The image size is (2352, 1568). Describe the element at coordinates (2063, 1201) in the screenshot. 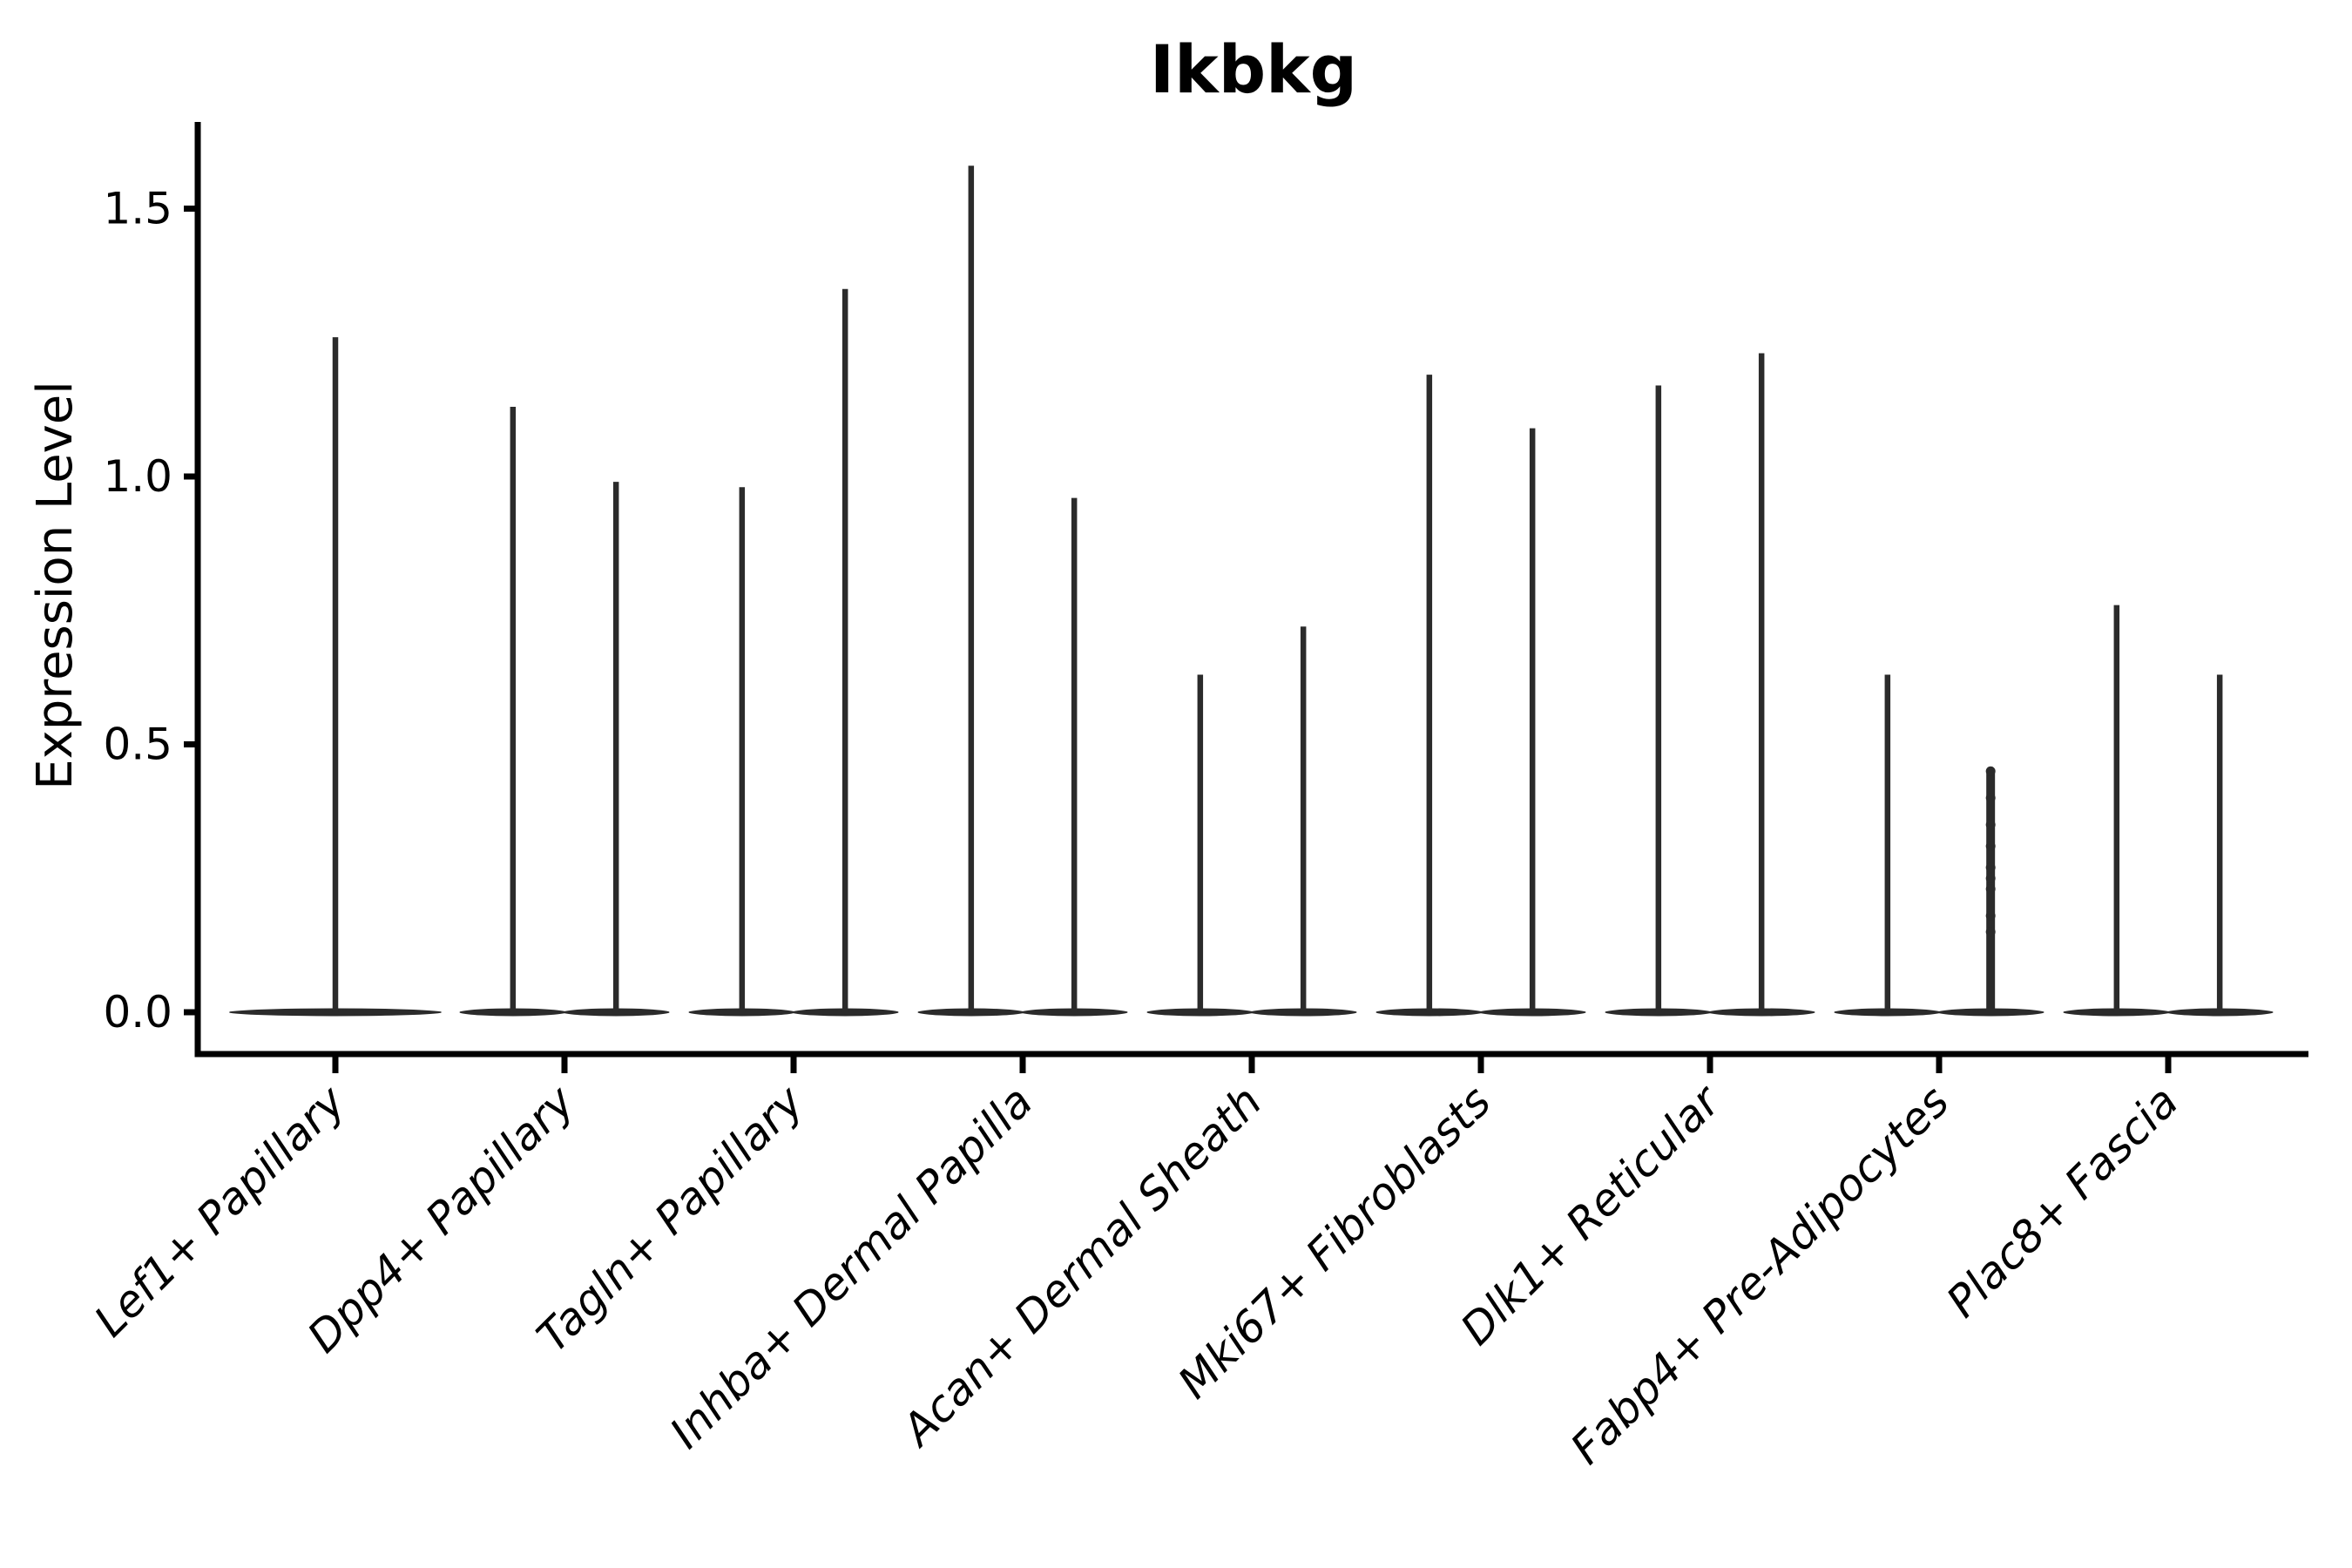

I see `x-tick-label: Plac8+ Fascia` at that location.